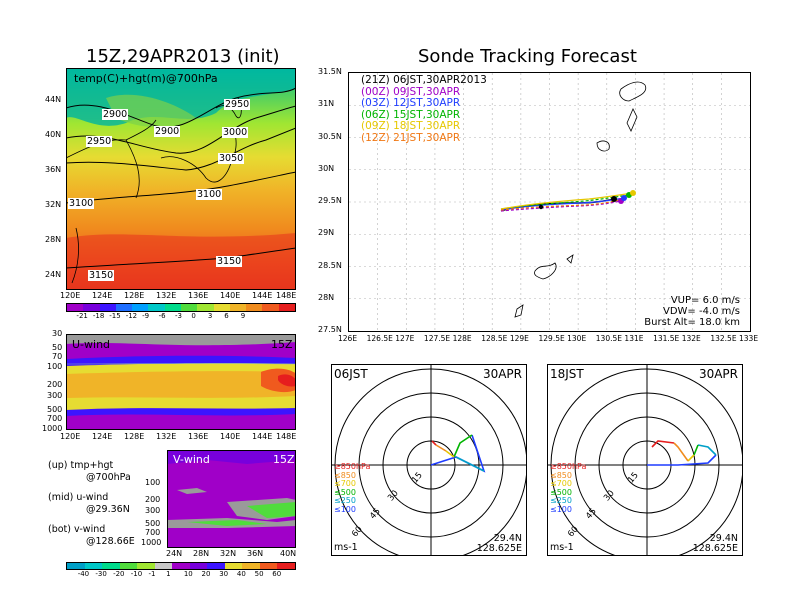 This screenshot has height=612, width=792. What do you see at coordinates (193, 316) in the screenshot?
I see `colorbar-label: 0` at bounding box center [193, 316].